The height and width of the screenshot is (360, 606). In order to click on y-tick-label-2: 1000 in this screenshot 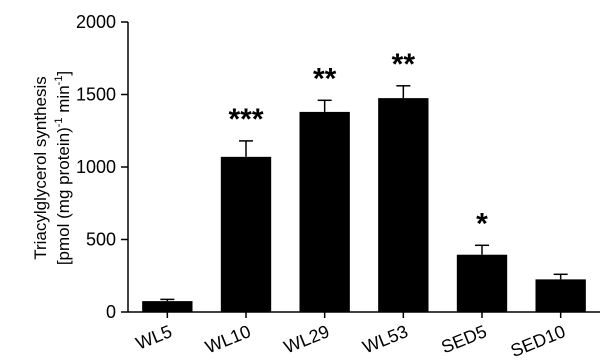, I will do `click(96, 167)`.